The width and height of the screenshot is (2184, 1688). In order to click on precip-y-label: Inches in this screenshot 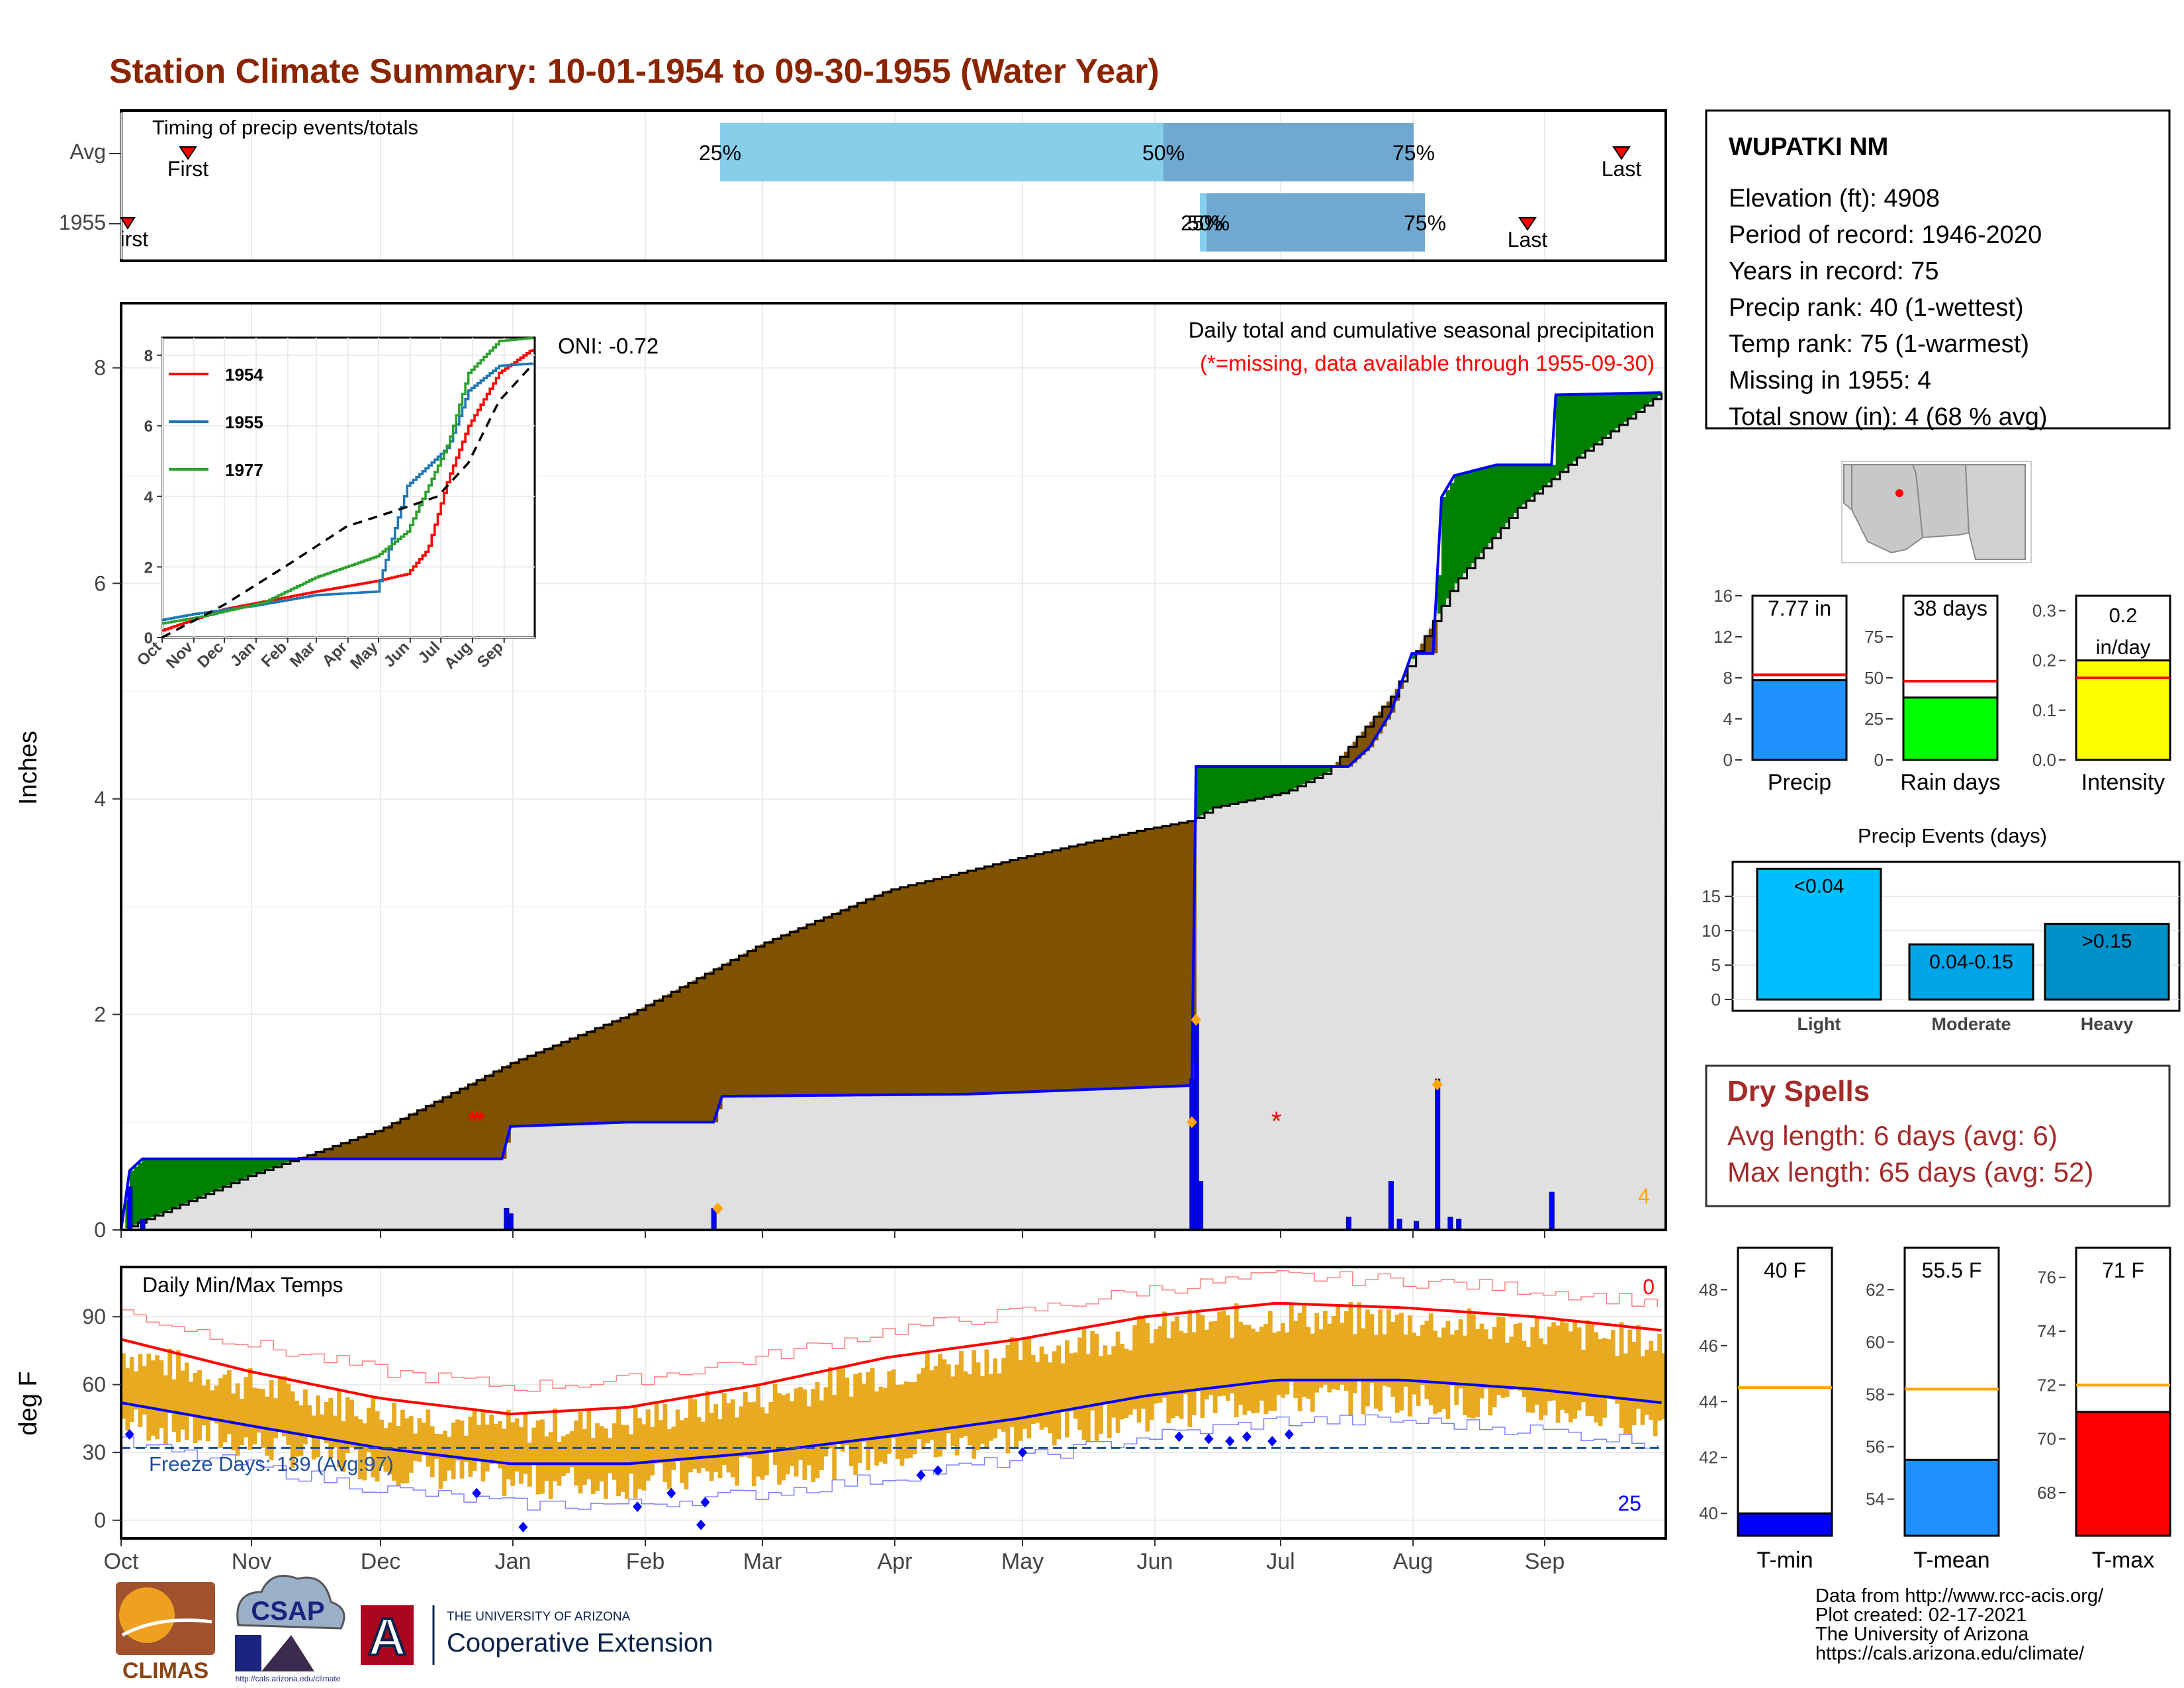, I will do `click(28, 768)`.